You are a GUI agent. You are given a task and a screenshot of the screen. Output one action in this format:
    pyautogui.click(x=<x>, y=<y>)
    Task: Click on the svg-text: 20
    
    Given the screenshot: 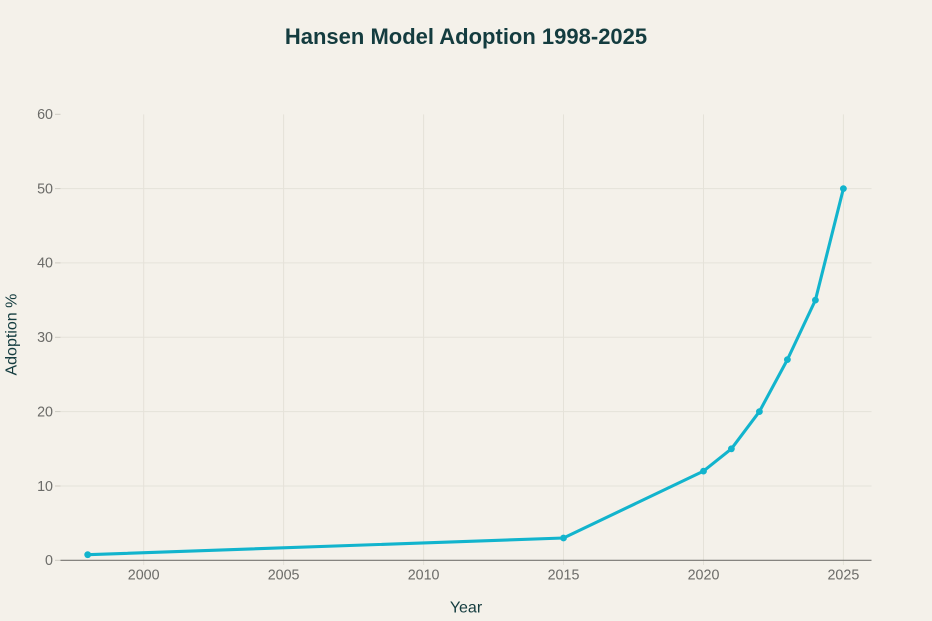 What is the action you would take?
    pyautogui.click(x=45, y=412)
    